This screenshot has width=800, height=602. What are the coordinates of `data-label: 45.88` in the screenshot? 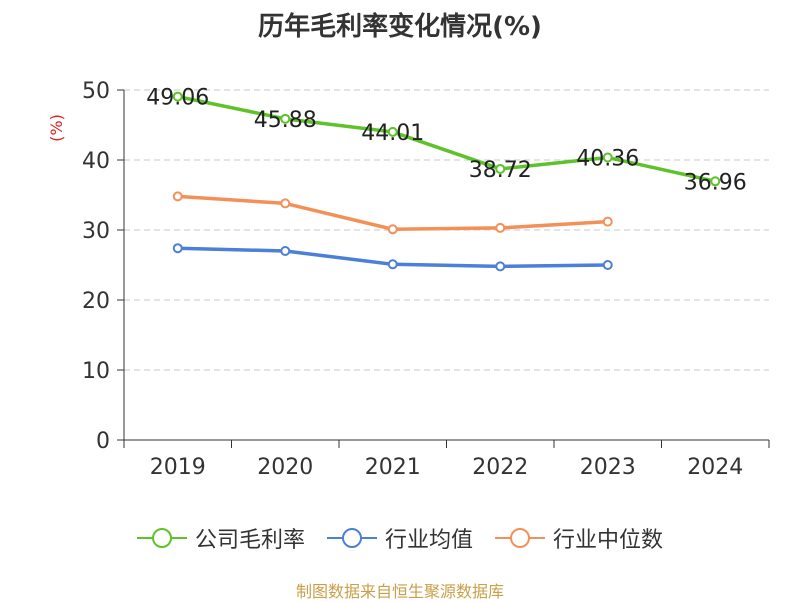 It's located at (285, 120).